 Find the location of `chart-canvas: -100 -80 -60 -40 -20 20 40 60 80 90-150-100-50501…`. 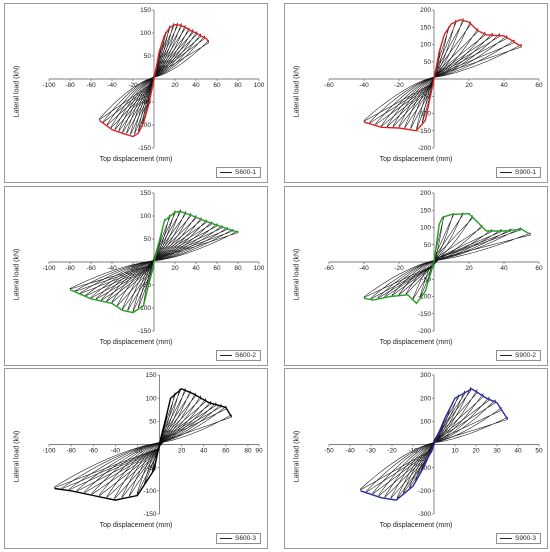

chart-canvas: -100 -80 -60 -40 -20 20 40 60 80 90-150-100-50501… is located at coordinates (152, 445).